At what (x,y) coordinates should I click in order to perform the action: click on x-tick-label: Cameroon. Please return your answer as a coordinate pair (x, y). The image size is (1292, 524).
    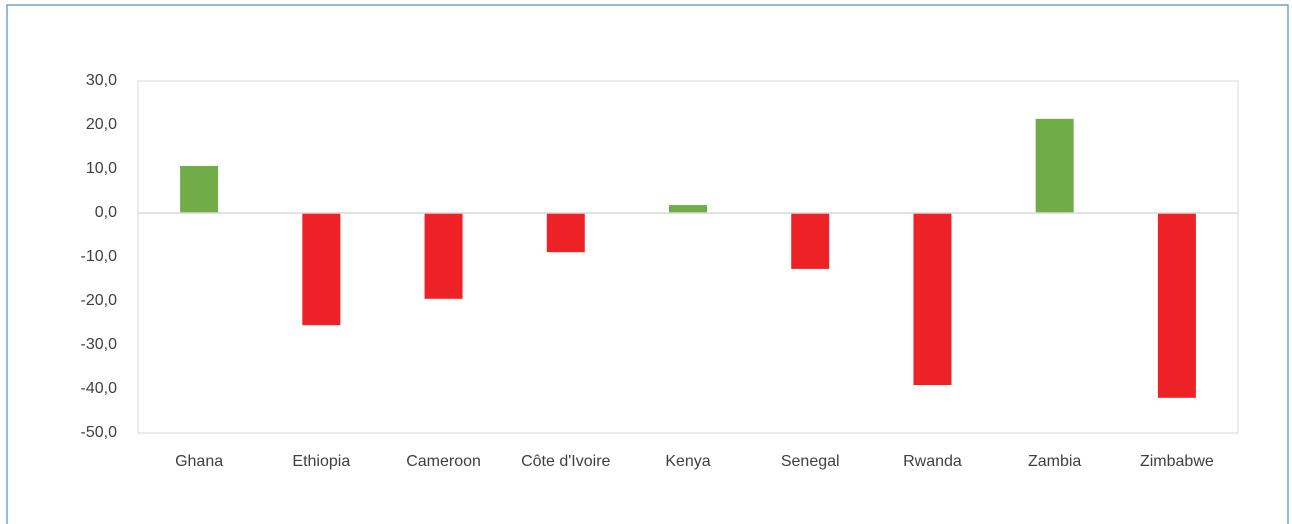
    Looking at the image, I should click on (443, 461).